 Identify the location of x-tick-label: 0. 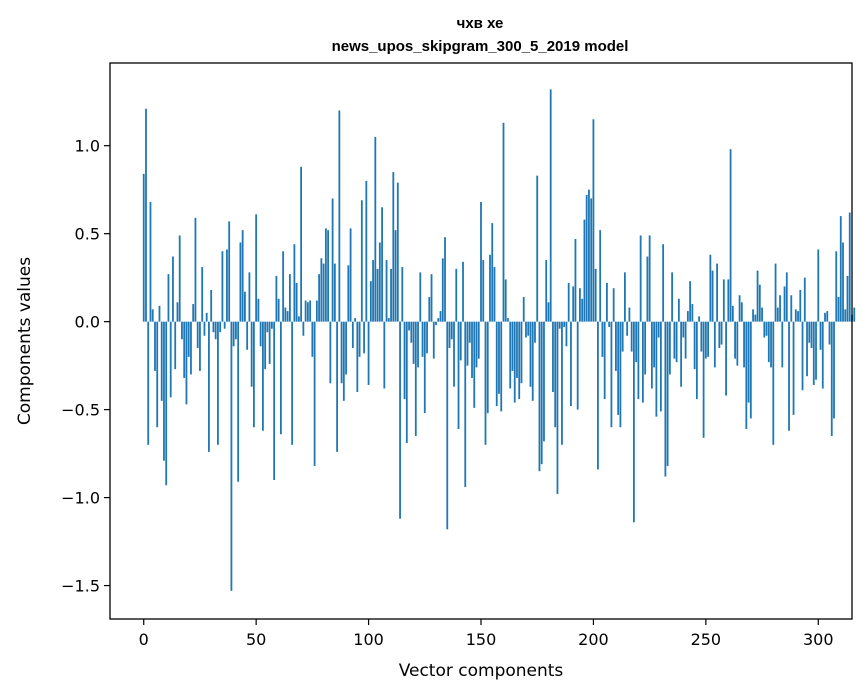
(144, 639).